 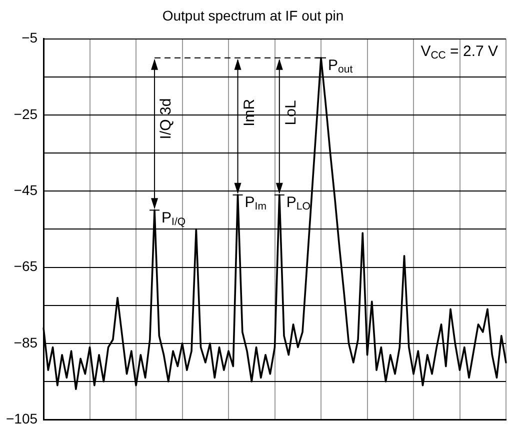 What do you see at coordinates (26, 190) in the screenshot?
I see `y-tick-label: −45` at bounding box center [26, 190].